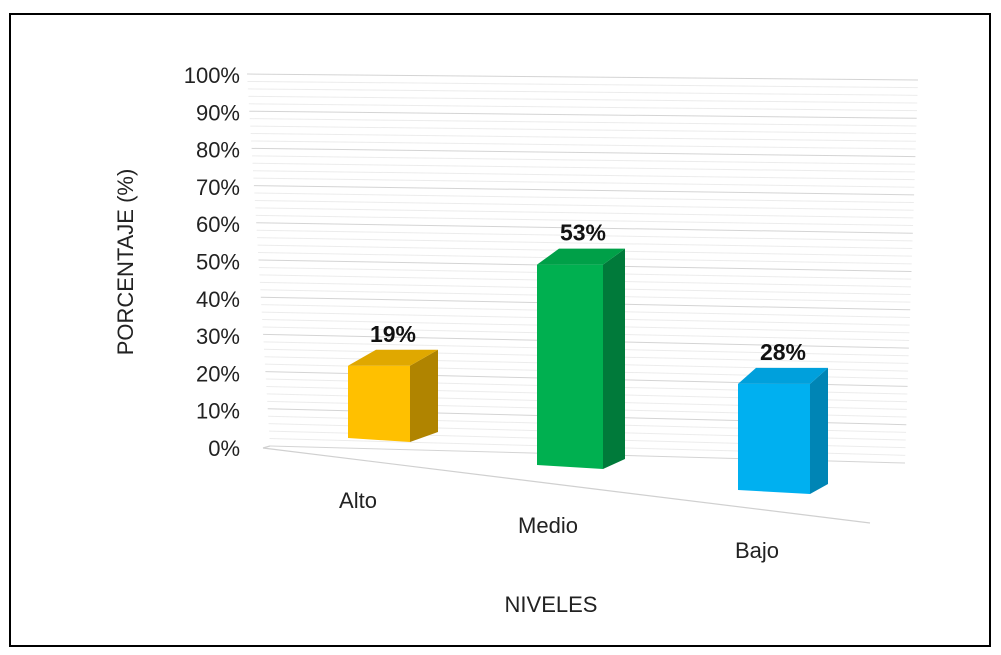 Image resolution: width=1001 pixels, height=655 pixels. Describe the element at coordinates (379, 403) in the screenshot. I see `bar-front-alto` at that location.